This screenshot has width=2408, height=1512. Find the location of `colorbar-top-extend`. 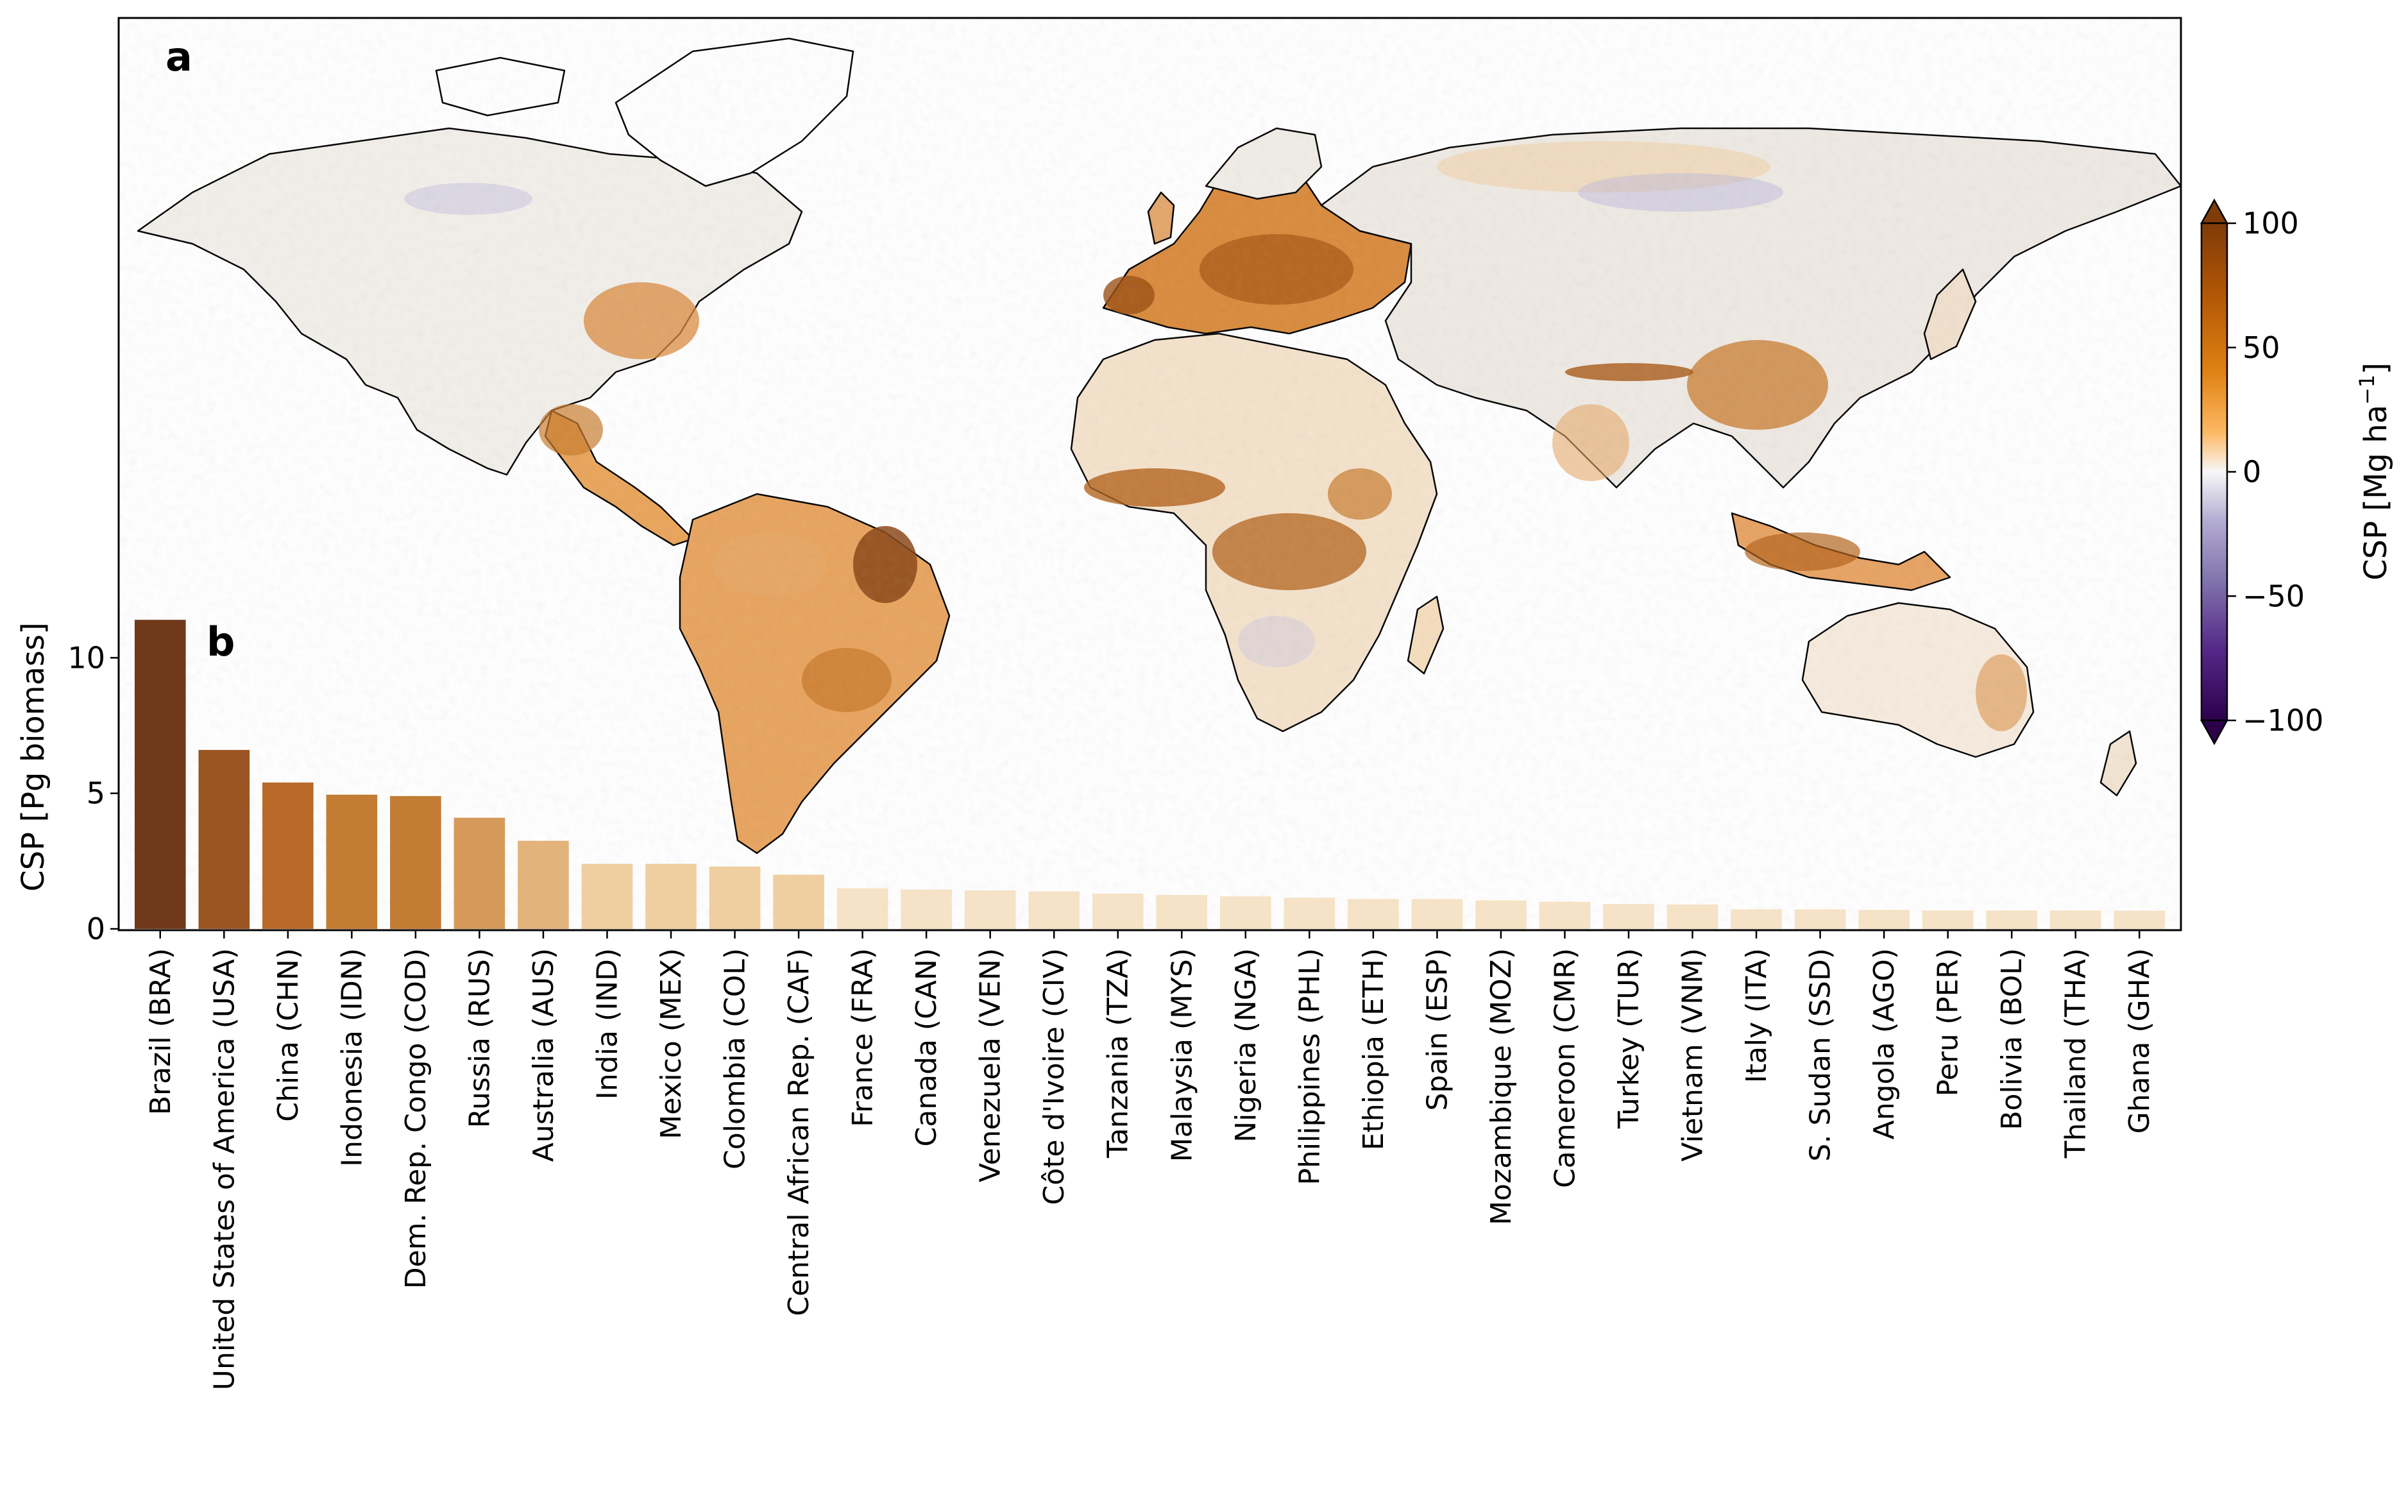

colorbar-top-extend is located at coordinates (2214, 211).